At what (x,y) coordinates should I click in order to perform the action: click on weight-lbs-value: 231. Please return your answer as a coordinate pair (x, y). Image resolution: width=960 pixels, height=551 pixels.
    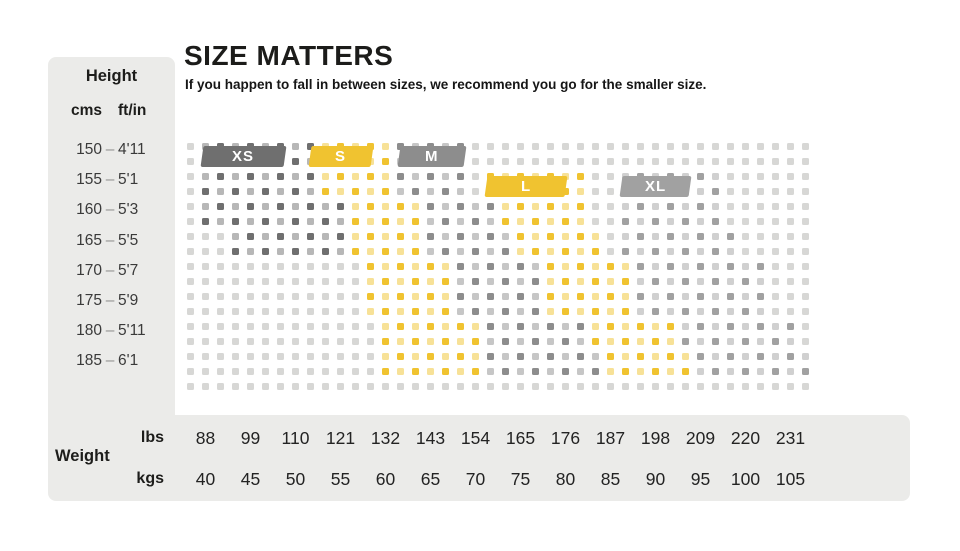
    Looking at the image, I should click on (790, 438).